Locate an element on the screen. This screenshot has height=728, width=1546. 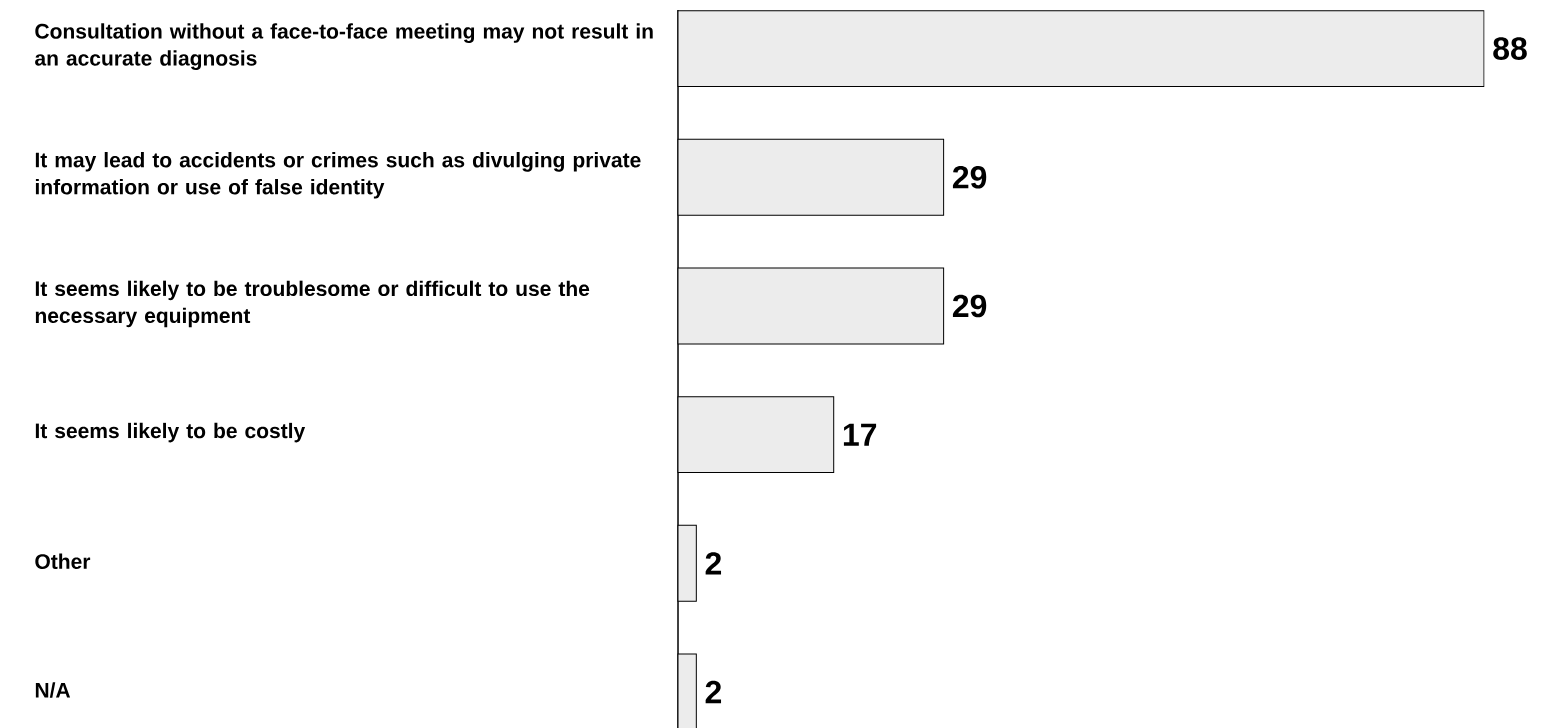
y-tick-label: Other is located at coordinates (63, 561).